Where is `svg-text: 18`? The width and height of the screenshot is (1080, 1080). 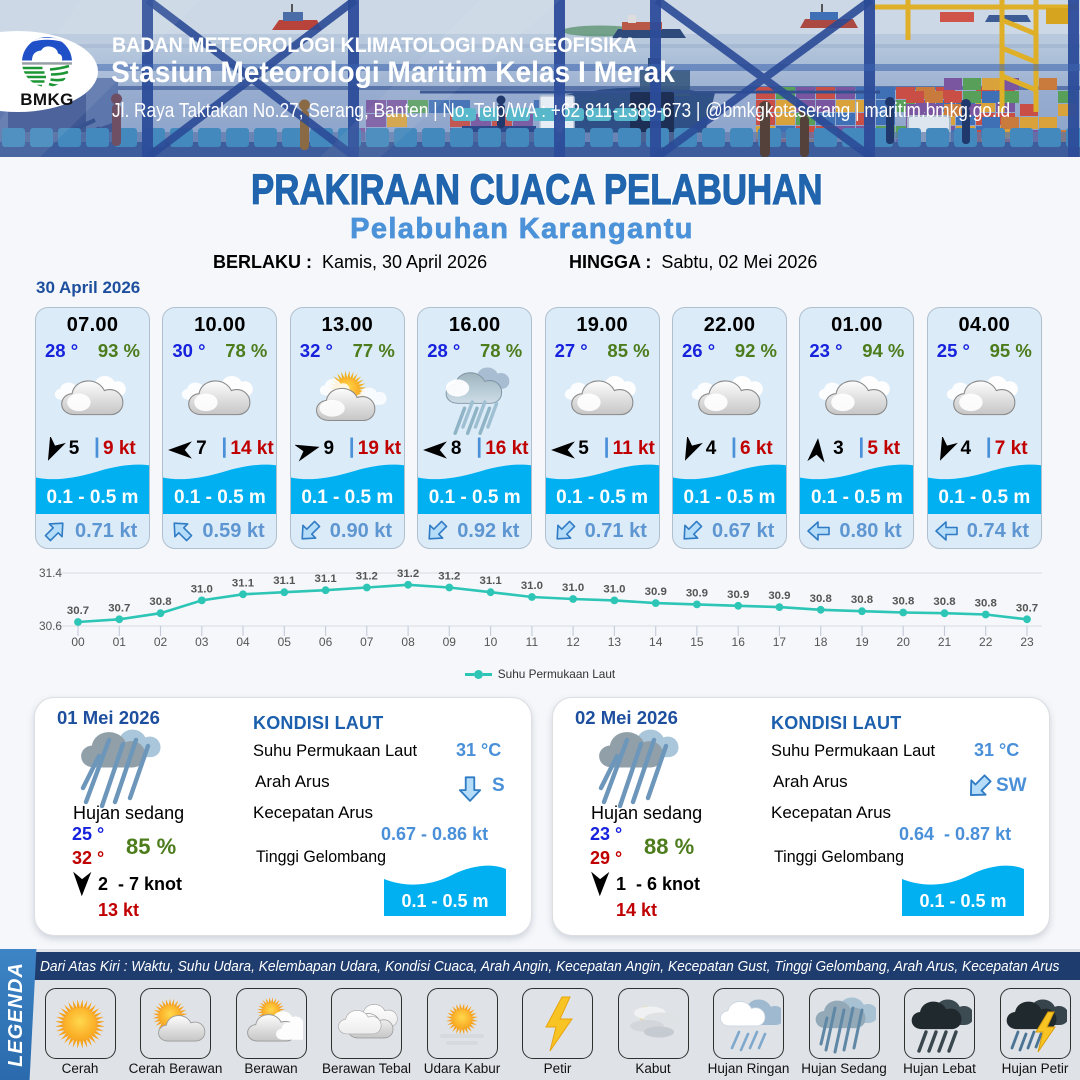
svg-text: 18 is located at coordinates (821, 642).